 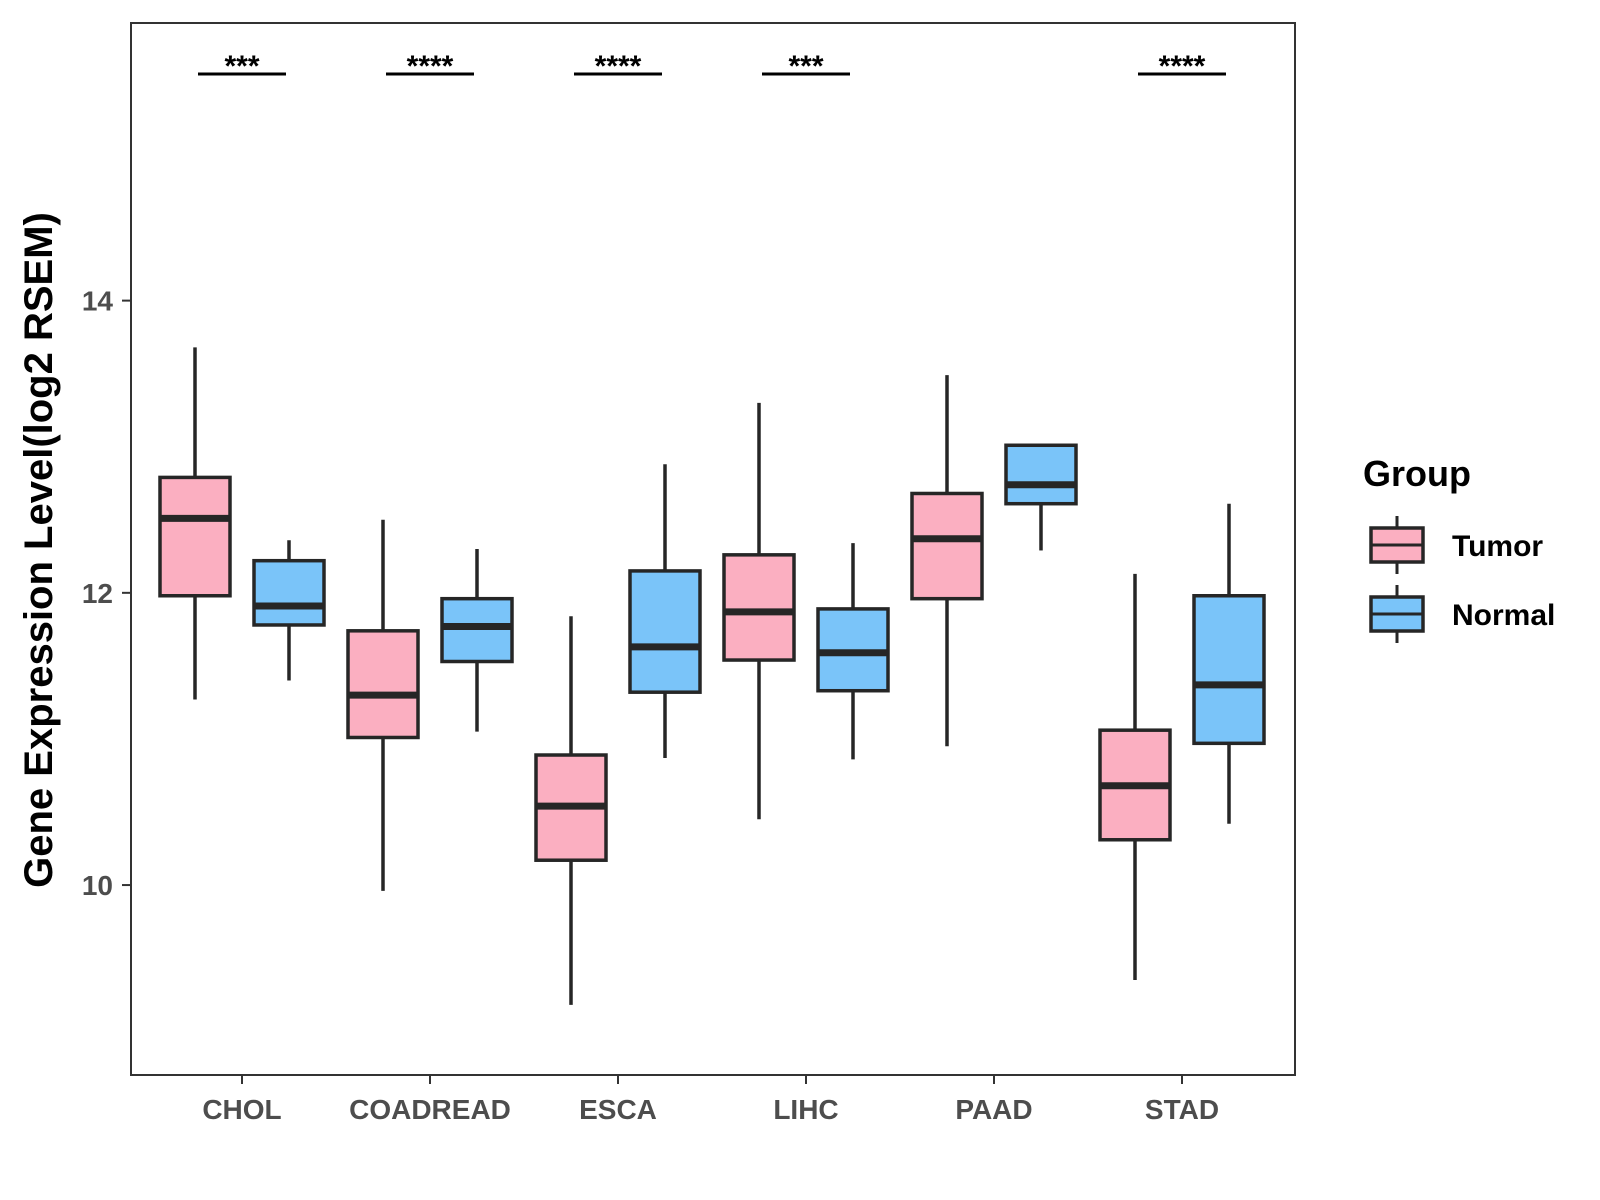 What do you see at coordinates (805, 1109) in the screenshot?
I see `x-tick-label: LIHC` at bounding box center [805, 1109].